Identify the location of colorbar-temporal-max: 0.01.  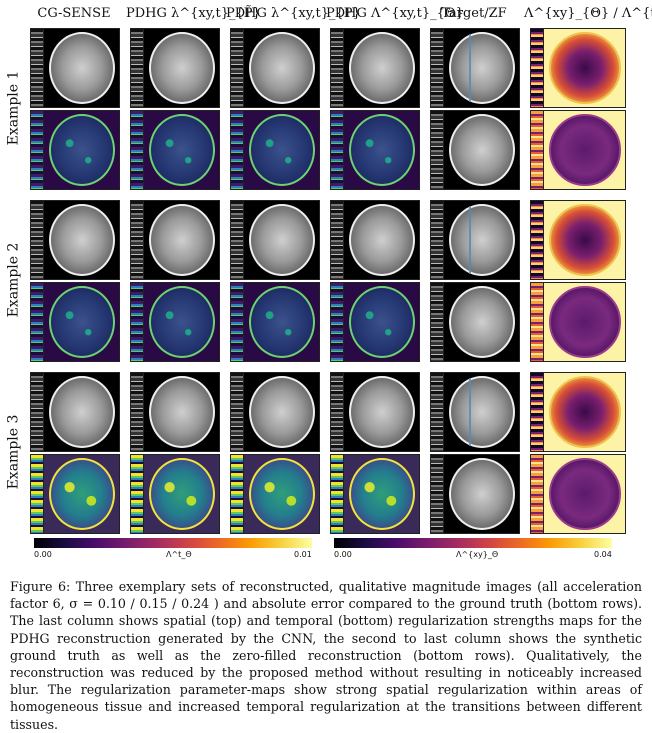
(303, 554).